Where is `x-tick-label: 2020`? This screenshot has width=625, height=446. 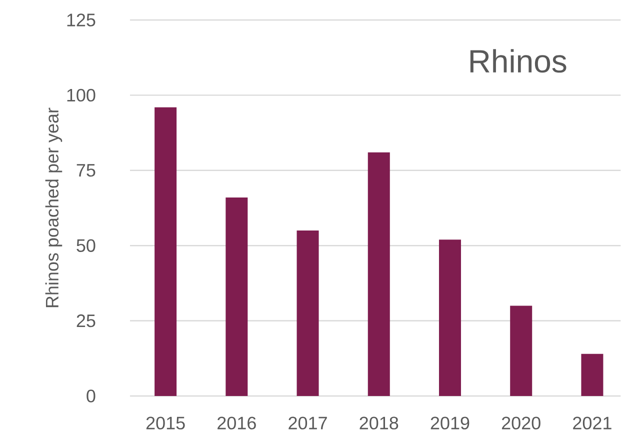
x-tick-label: 2020 is located at coordinates (521, 423).